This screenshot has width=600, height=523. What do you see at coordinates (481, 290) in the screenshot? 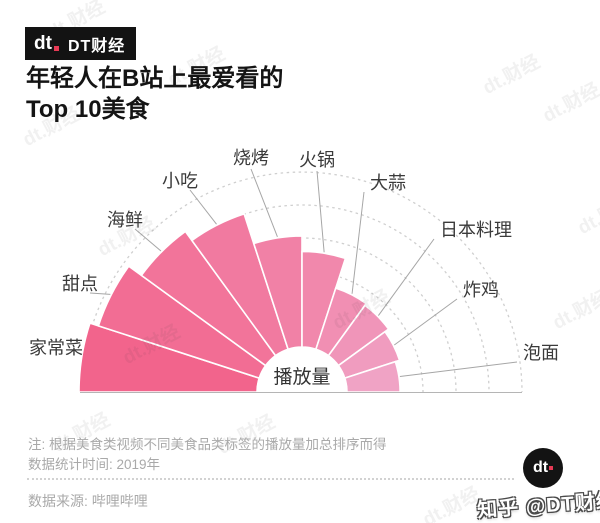
I see `chart-category-label: 炸鸡` at bounding box center [481, 290].